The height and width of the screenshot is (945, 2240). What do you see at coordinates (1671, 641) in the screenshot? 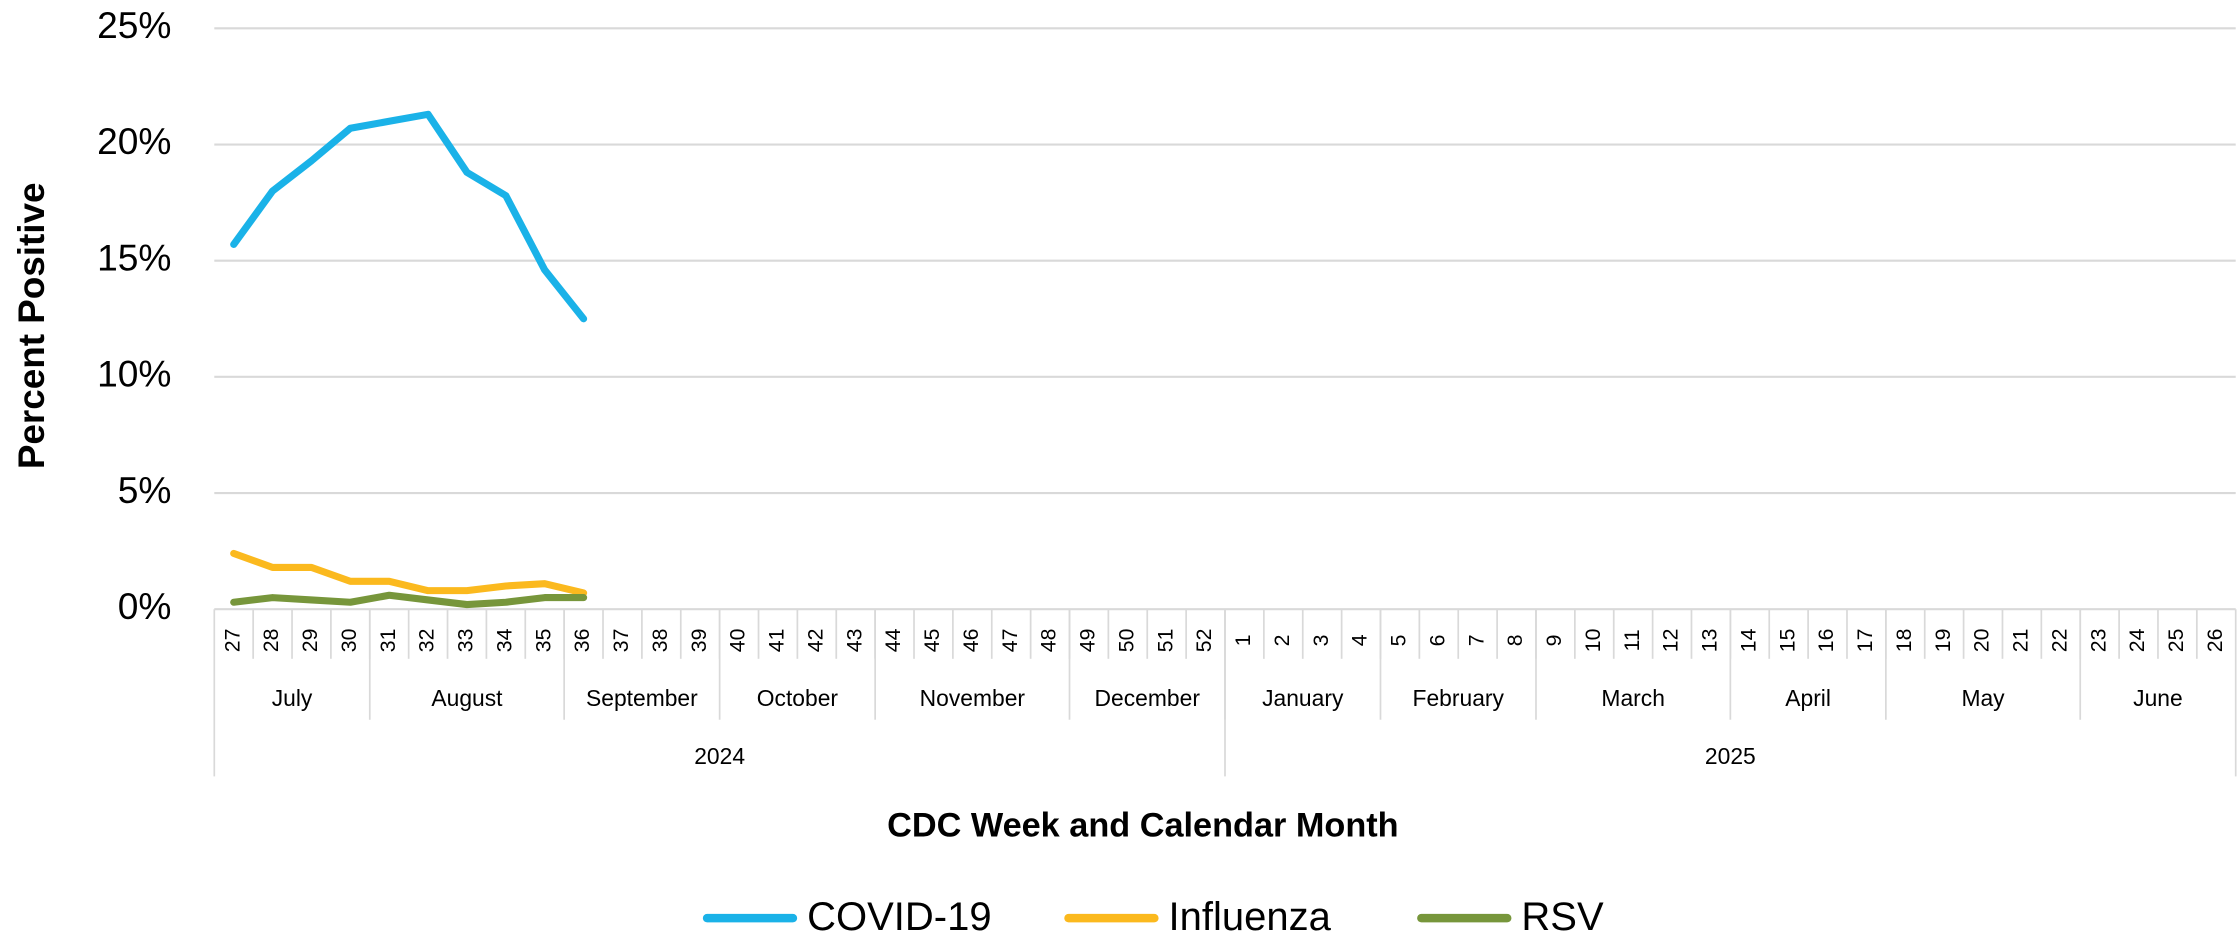
I see `x-tick-label: 12` at bounding box center [1671, 641].